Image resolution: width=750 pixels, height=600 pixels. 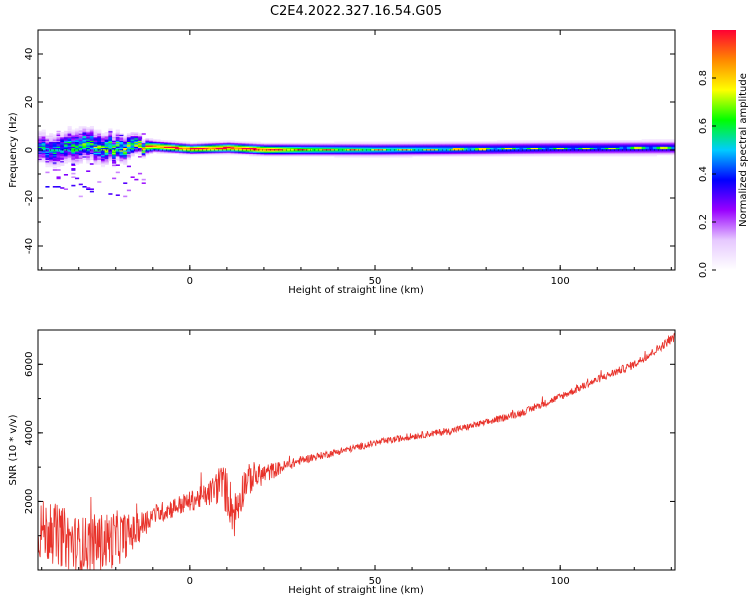 I want to click on y-tick-label: 20, so click(x=29, y=102).